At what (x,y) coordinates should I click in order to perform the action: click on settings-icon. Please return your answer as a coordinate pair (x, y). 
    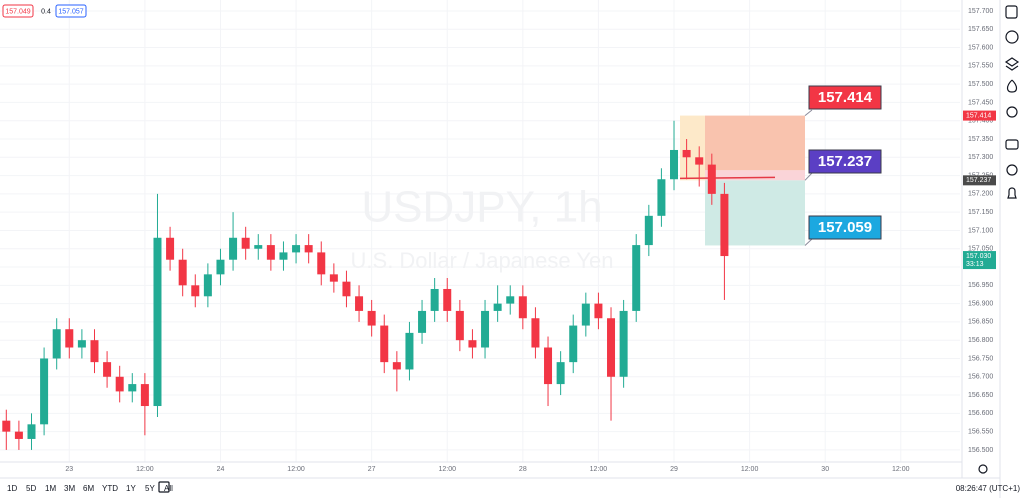
    Looking at the image, I should click on (983, 469).